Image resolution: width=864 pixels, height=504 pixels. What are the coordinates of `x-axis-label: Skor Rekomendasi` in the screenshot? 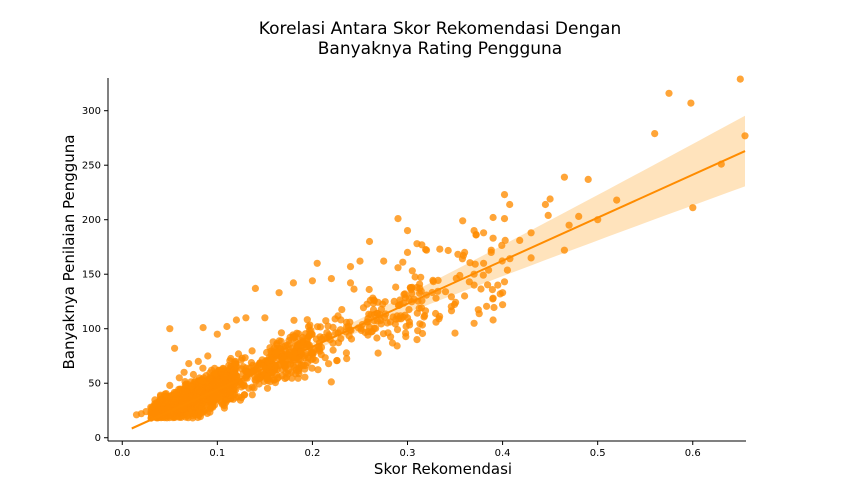 It's located at (443, 469).